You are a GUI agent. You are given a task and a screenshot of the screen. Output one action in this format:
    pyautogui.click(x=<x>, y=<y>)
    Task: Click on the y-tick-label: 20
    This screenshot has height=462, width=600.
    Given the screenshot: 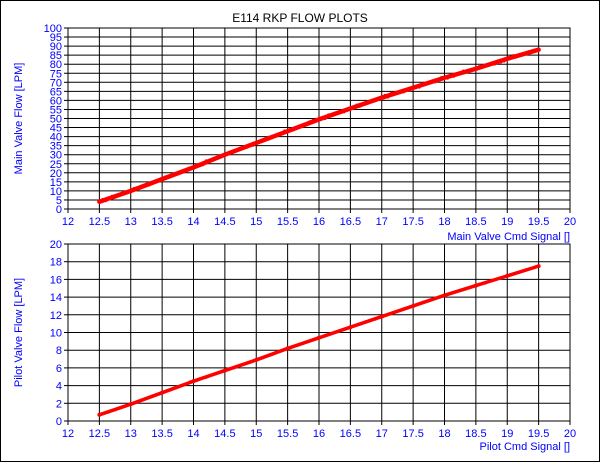 What is the action you would take?
    pyautogui.click(x=56, y=174)
    